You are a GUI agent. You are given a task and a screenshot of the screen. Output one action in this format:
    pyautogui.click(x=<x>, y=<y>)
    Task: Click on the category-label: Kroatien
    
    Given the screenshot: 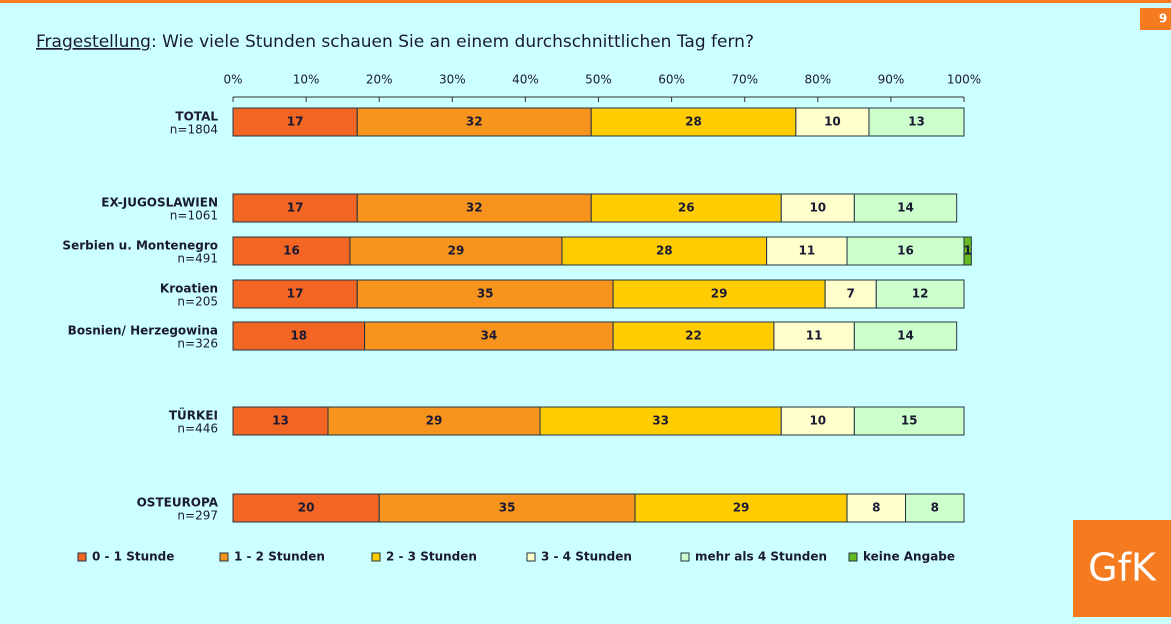 What is the action you would take?
    pyautogui.click(x=189, y=289)
    